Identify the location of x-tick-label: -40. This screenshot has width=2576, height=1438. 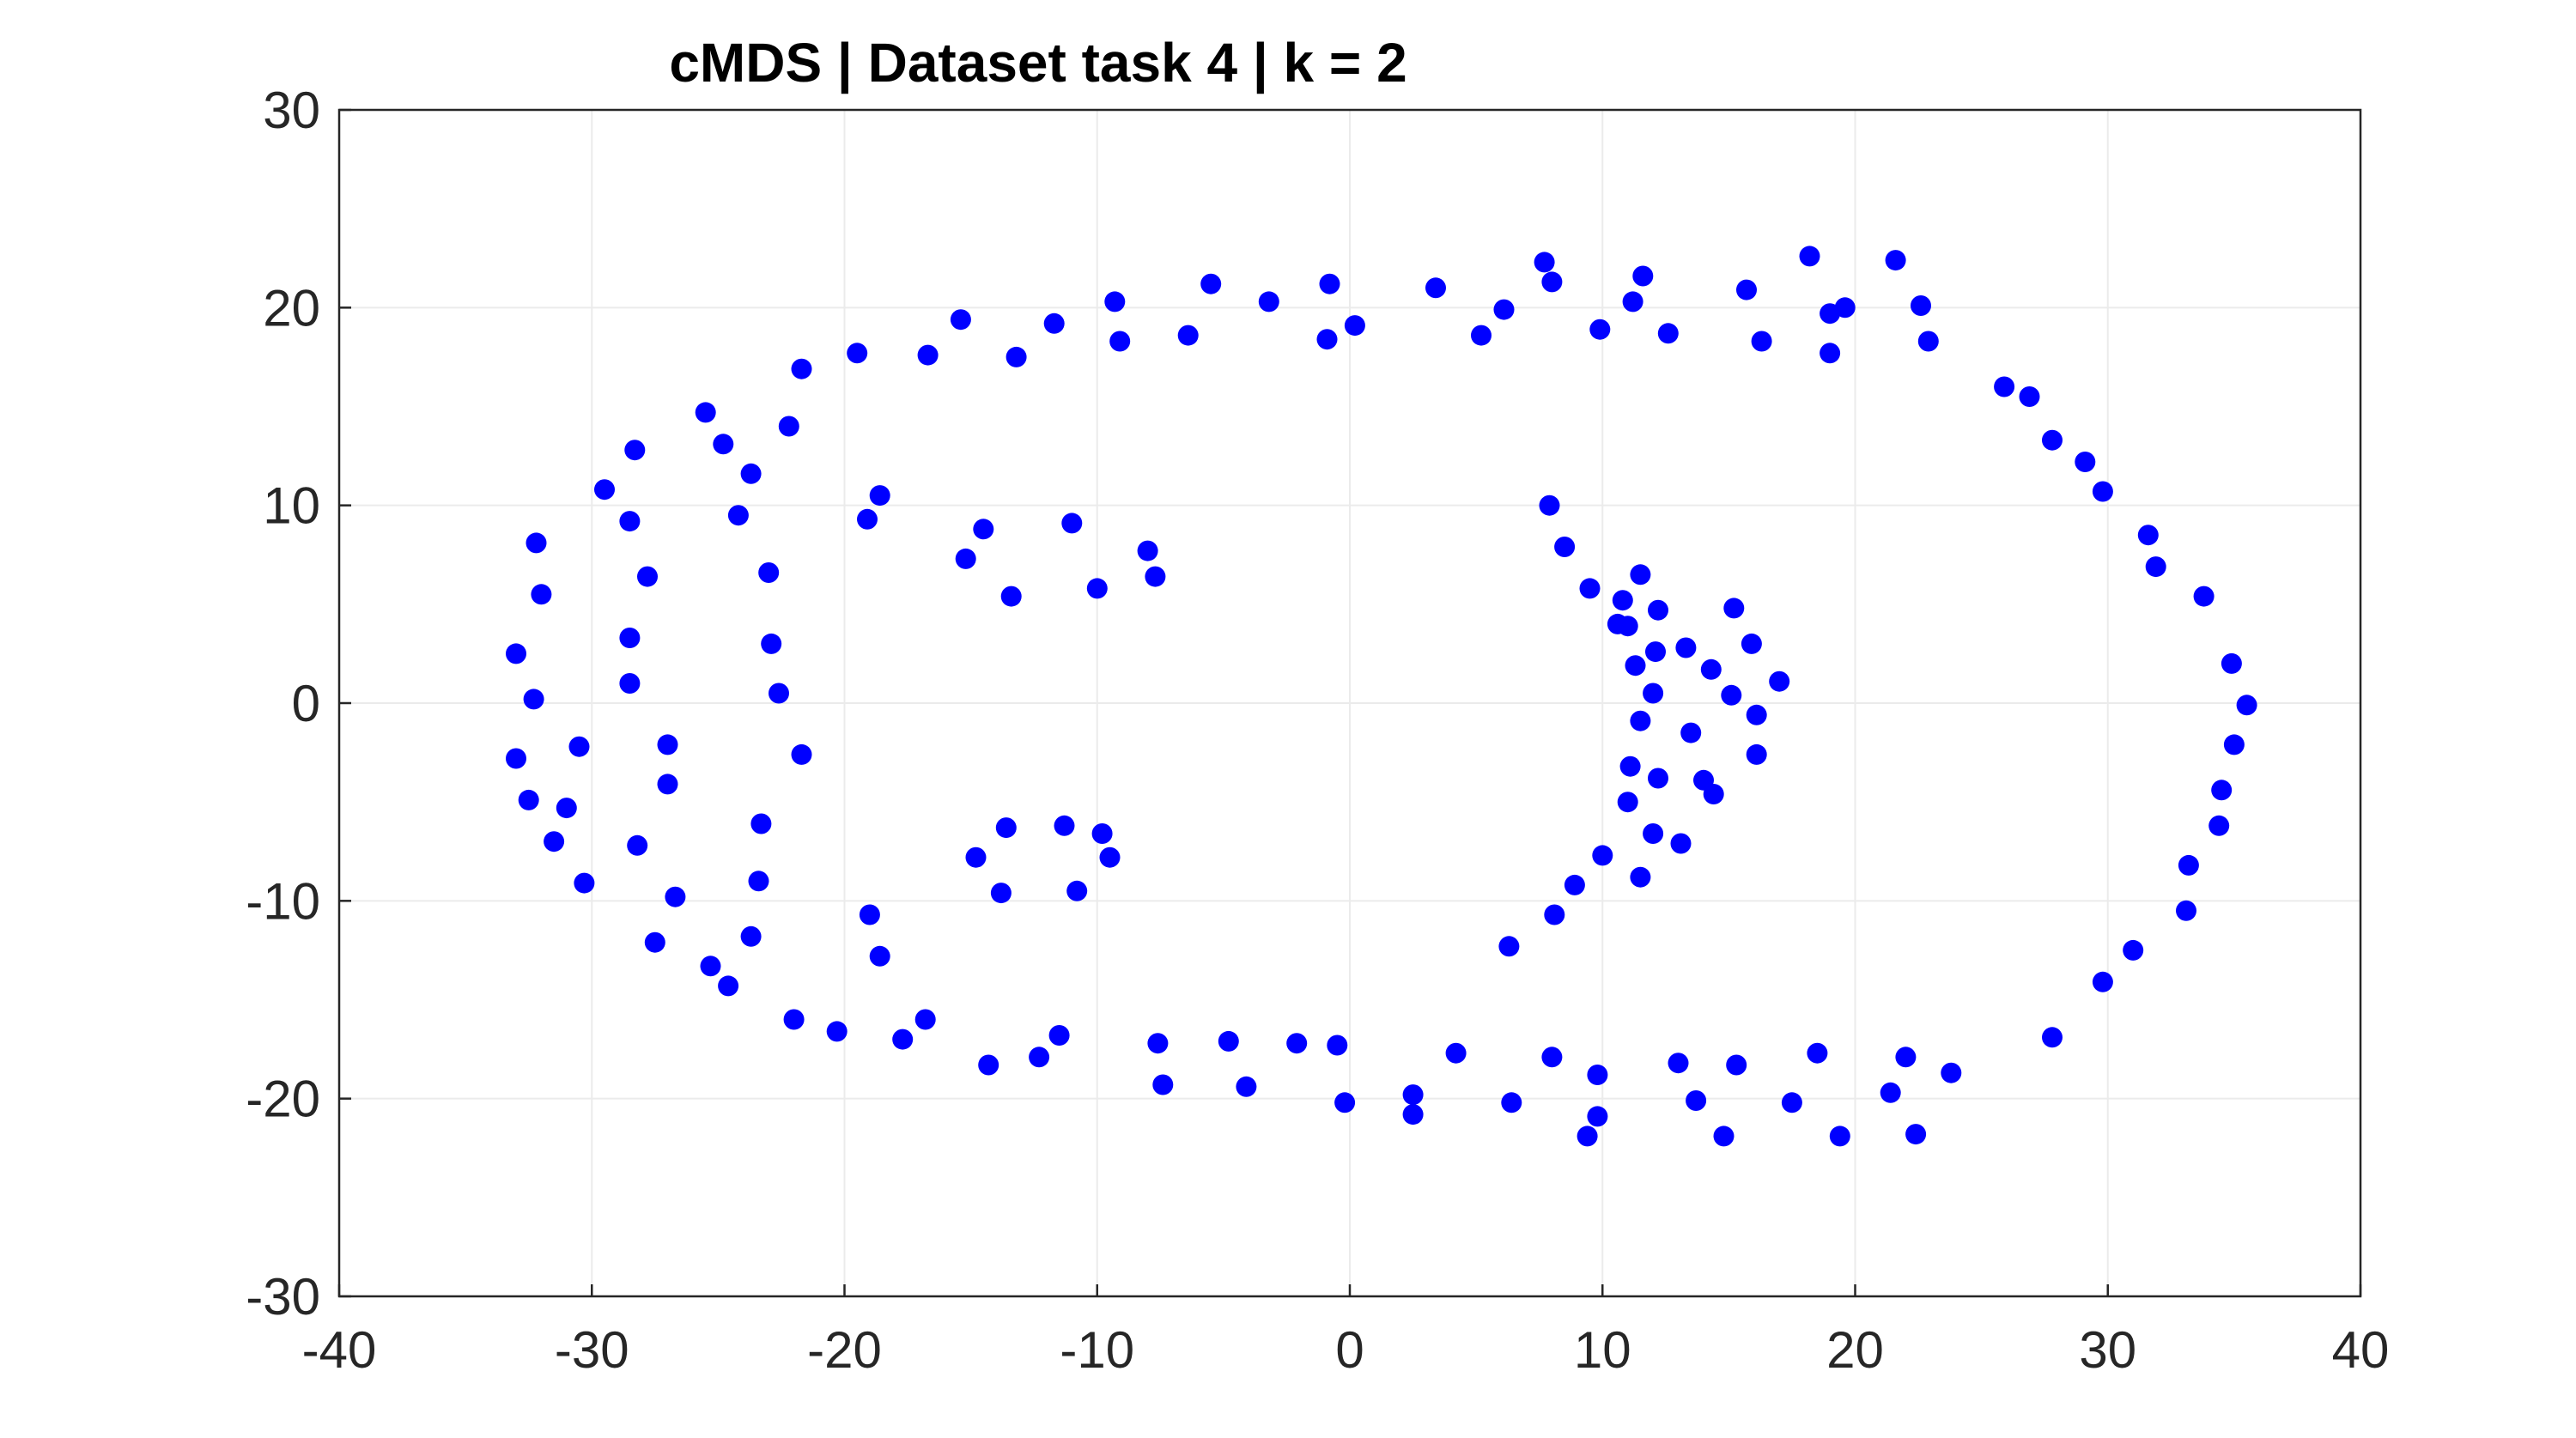
(339, 1350).